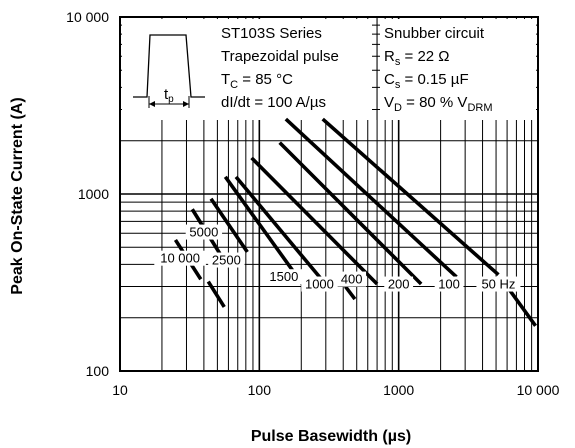 Image resolution: width=575 pixels, height=448 pixels. I want to click on curve-label: 50 Hz, so click(498, 284).